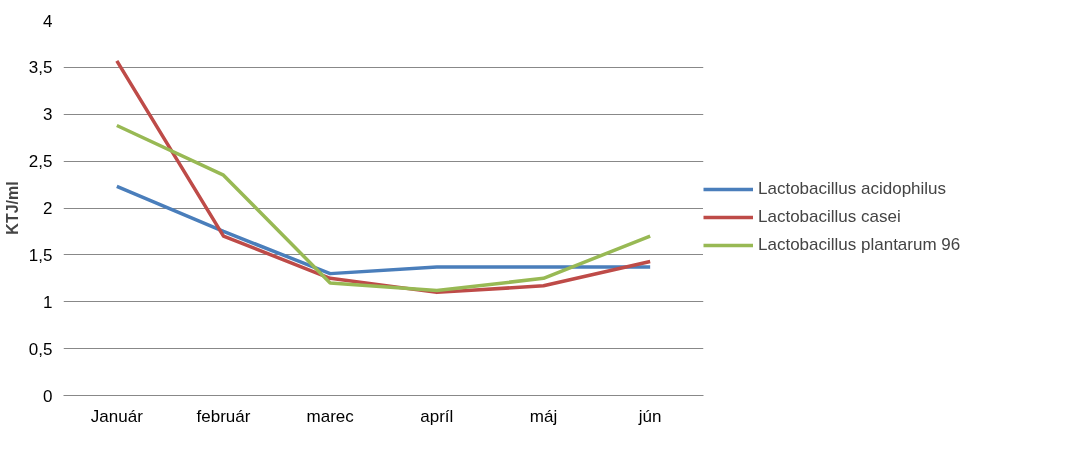  I want to click on x-tick-label: február, so click(223, 416).